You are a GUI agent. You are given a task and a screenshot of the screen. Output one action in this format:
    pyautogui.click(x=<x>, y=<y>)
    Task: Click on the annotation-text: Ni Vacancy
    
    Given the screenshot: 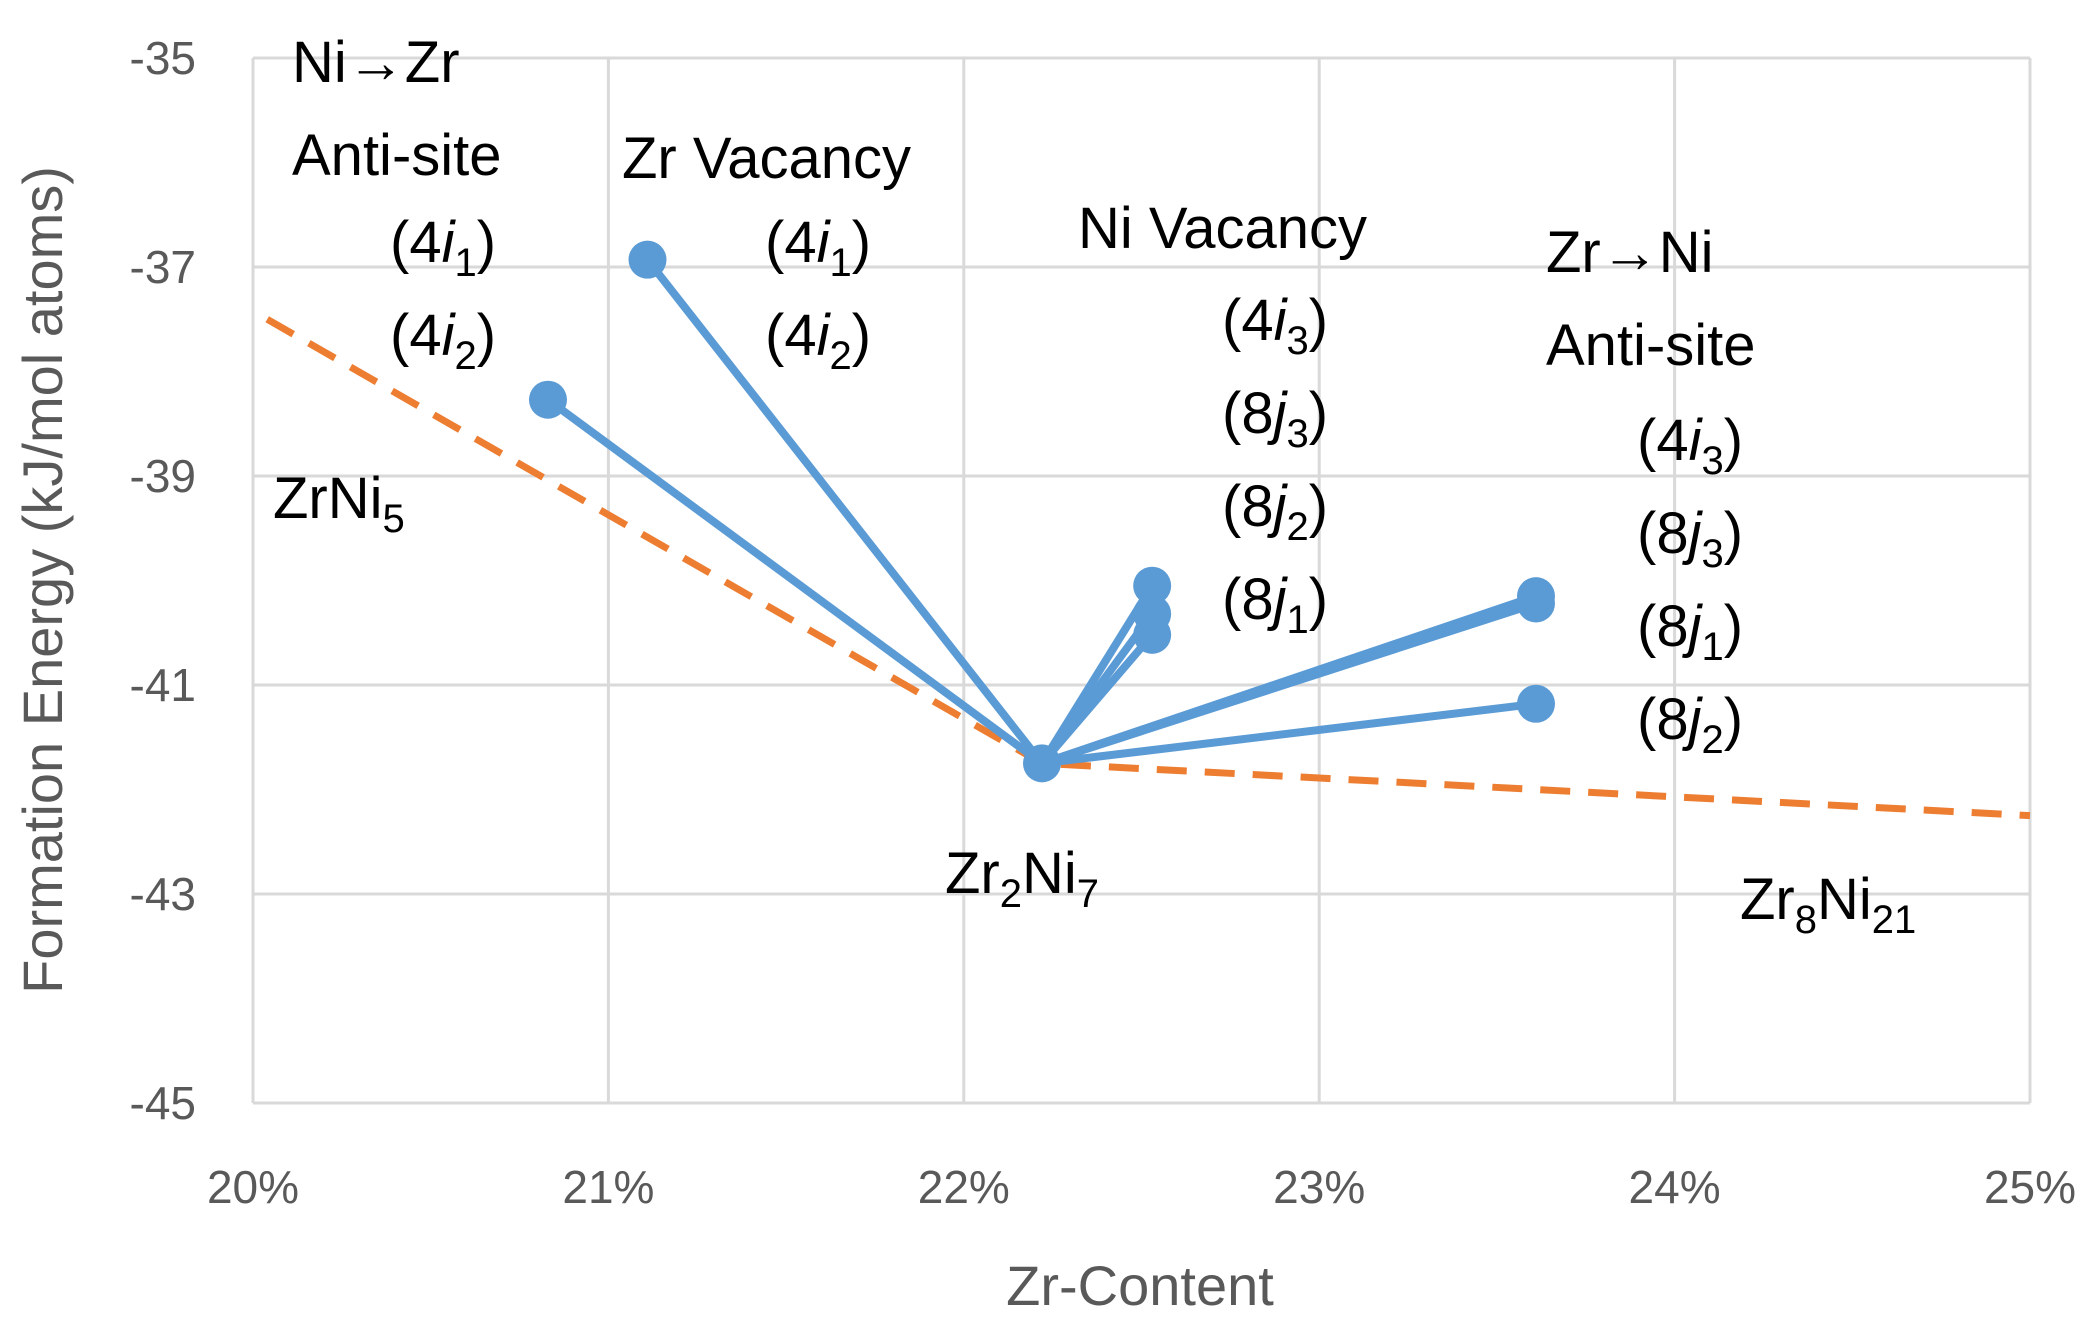 What is the action you would take?
    pyautogui.click(x=1222, y=228)
    